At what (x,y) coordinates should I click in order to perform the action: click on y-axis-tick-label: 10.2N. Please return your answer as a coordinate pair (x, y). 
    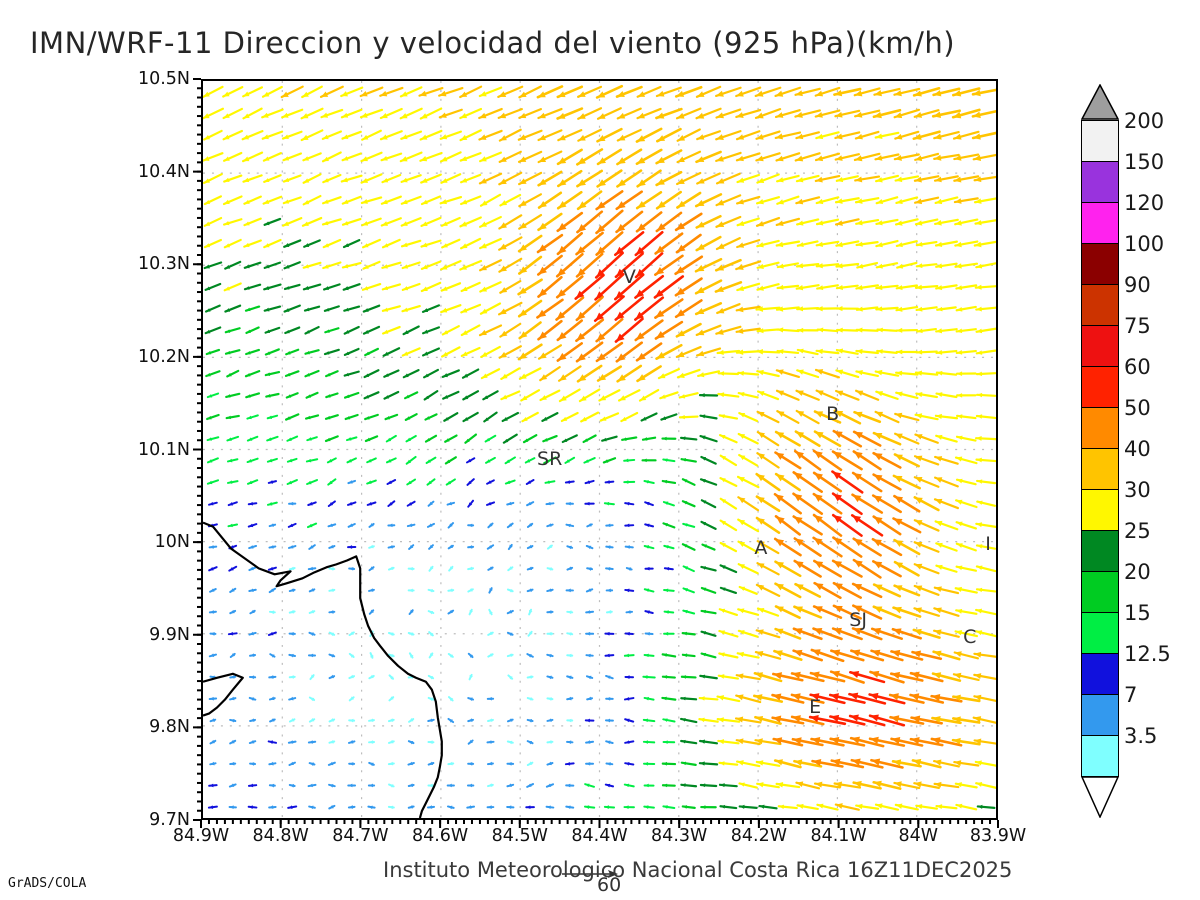
    Looking at the image, I should click on (163, 356).